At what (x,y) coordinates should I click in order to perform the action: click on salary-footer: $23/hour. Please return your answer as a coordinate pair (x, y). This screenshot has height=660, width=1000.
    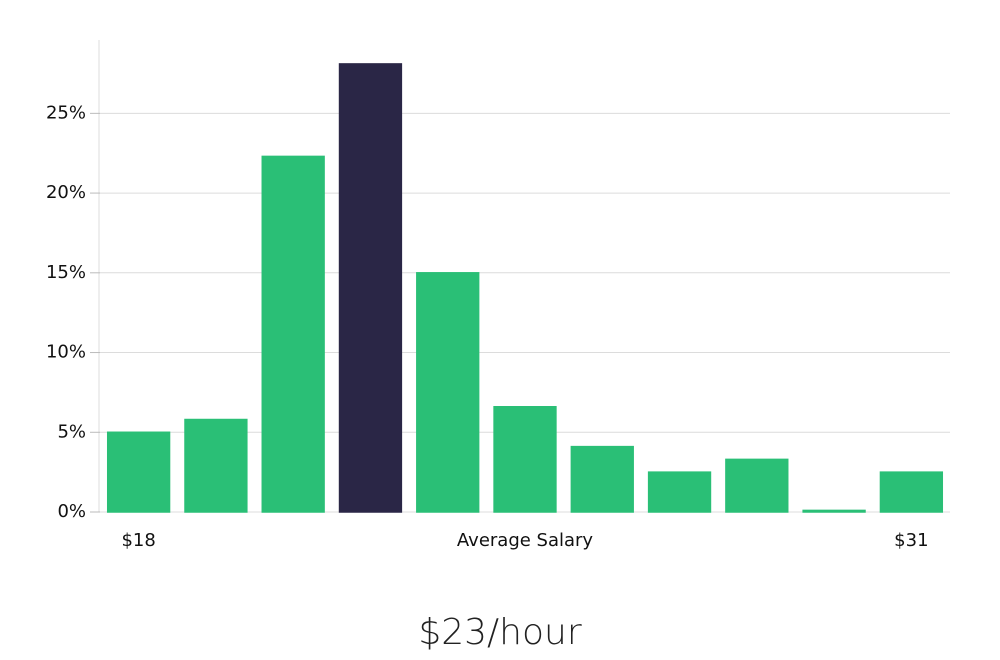
    Looking at the image, I should click on (500, 632).